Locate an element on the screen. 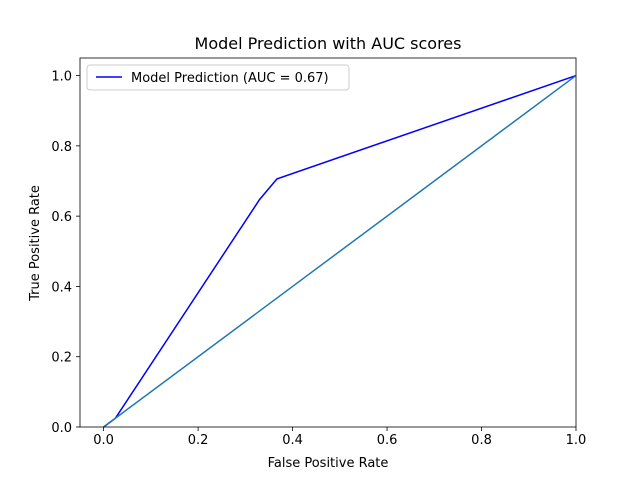 Image resolution: width=640 pixels, height=480 pixels. y-tick-label: 0.6 is located at coordinates (61, 217).